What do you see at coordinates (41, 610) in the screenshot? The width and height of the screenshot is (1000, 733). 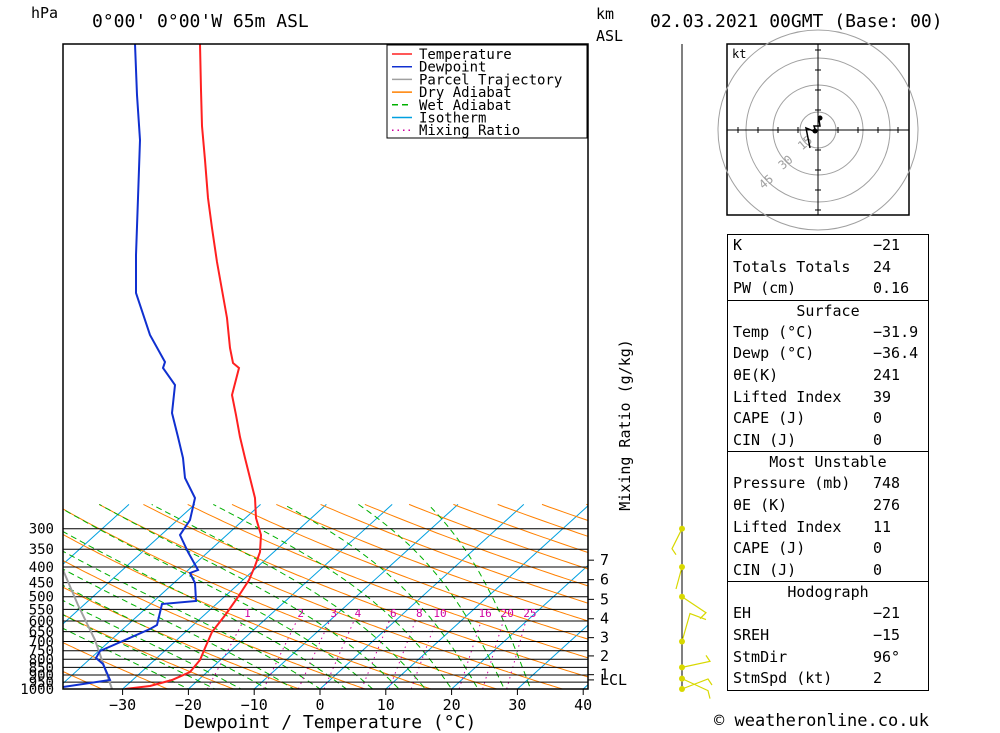 I see `pressure-tick-label: 550` at bounding box center [41, 610].